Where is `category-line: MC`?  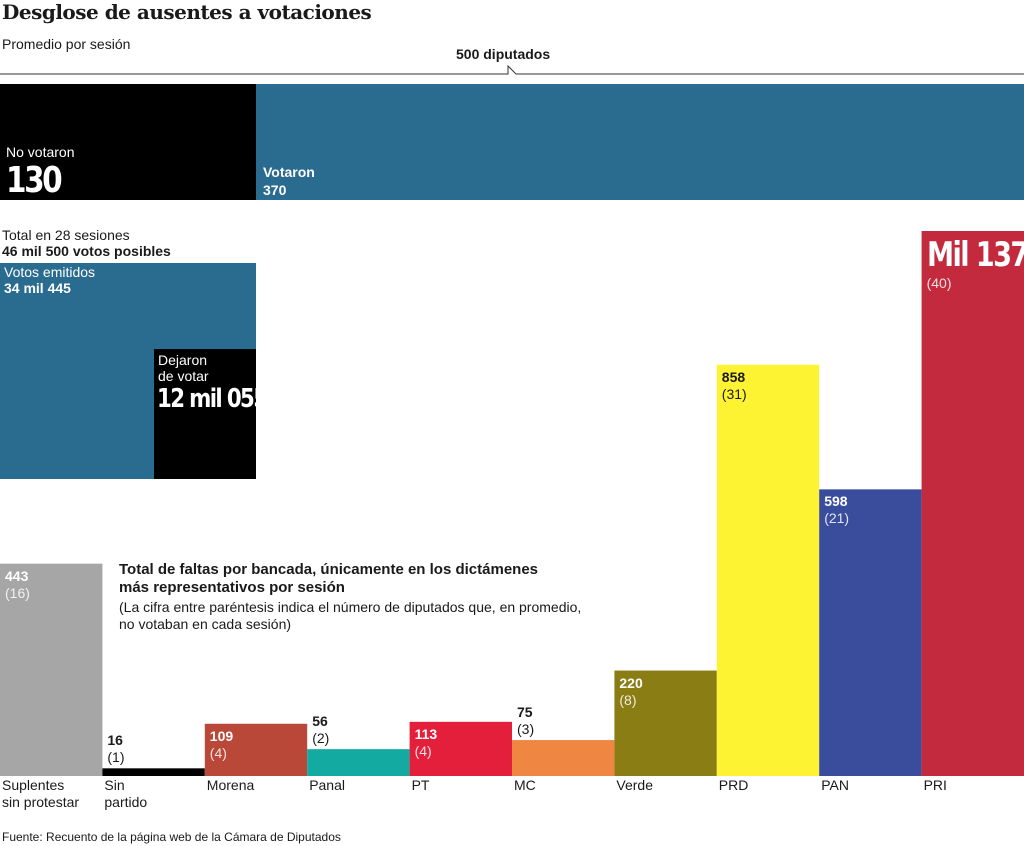
category-line: MC is located at coordinates (525, 785).